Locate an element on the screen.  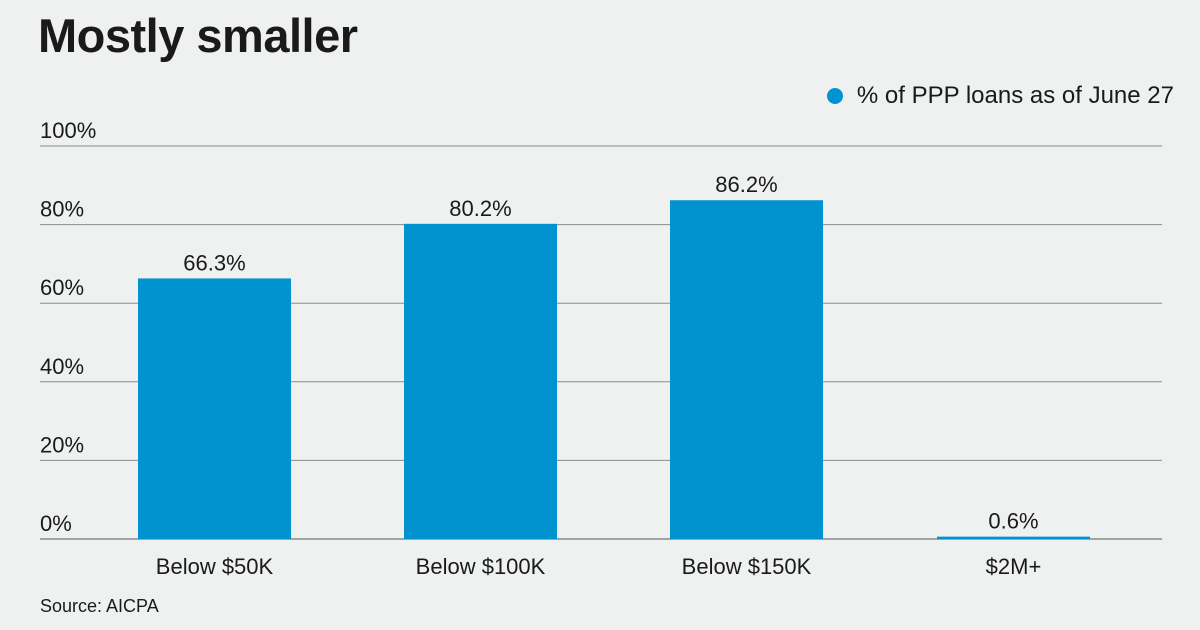
source-note: Source: AICPA is located at coordinates (99, 606).